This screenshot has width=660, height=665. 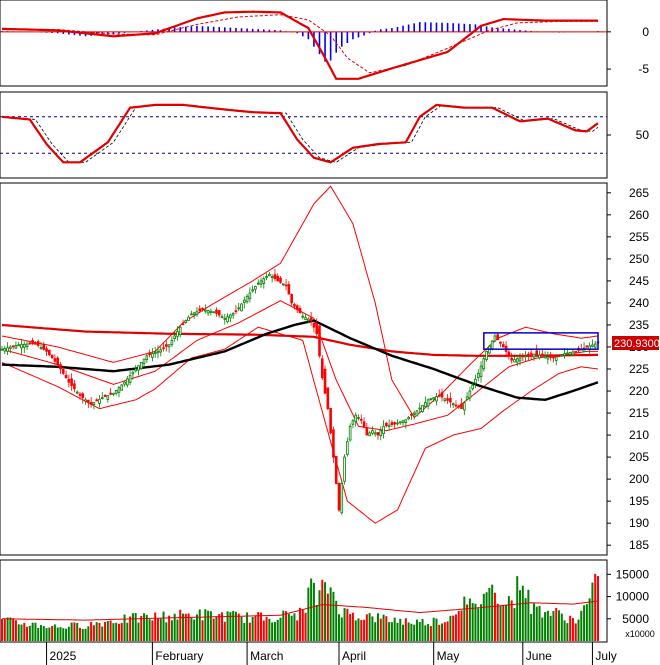 What do you see at coordinates (639, 457) in the screenshot?
I see `price-axis-tick-label: 205` at bounding box center [639, 457].